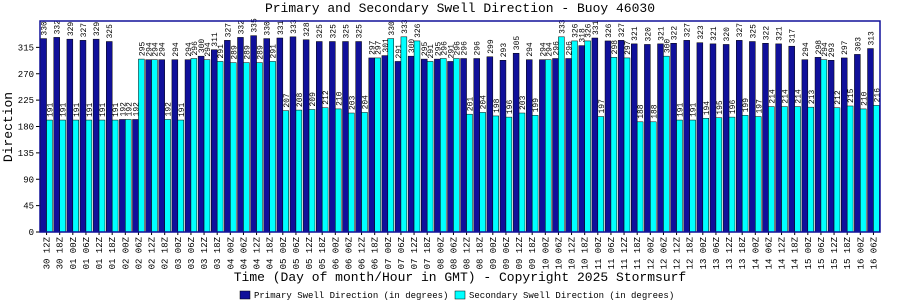 The image size is (900, 300). I want to click on x-tick-label: 03 06Z, so click(192, 252).